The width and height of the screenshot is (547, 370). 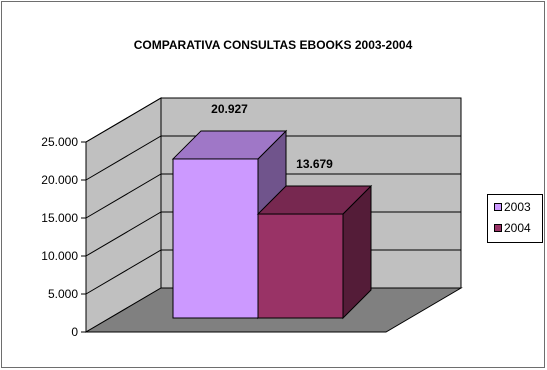 I want to click on chart-title: COMPARATIVA CONSULTAS EBOOKS 2003-2004, so click(x=273, y=45).